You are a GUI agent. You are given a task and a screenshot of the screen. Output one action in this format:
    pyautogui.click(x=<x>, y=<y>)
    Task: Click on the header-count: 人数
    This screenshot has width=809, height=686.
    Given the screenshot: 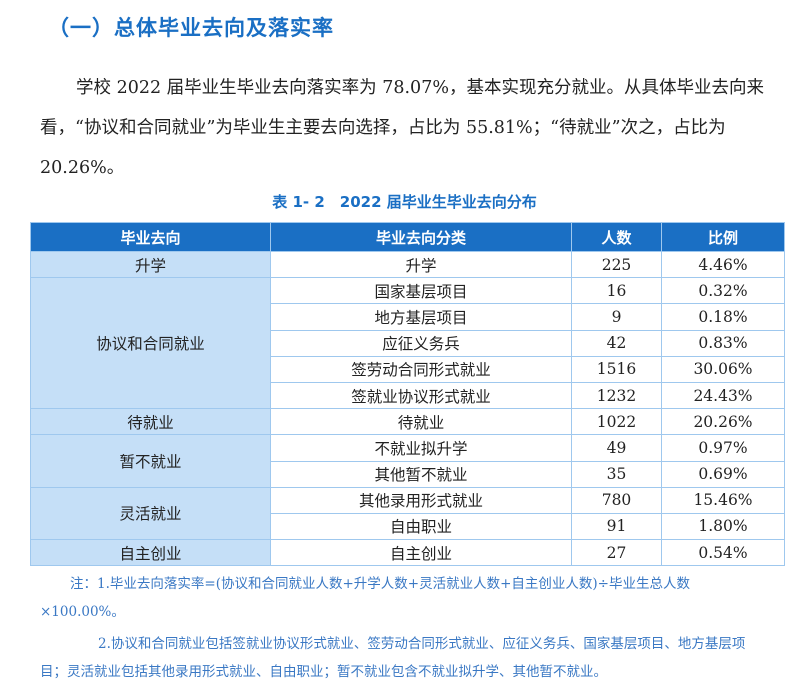 What is the action you would take?
    pyautogui.click(x=616, y=237)
    